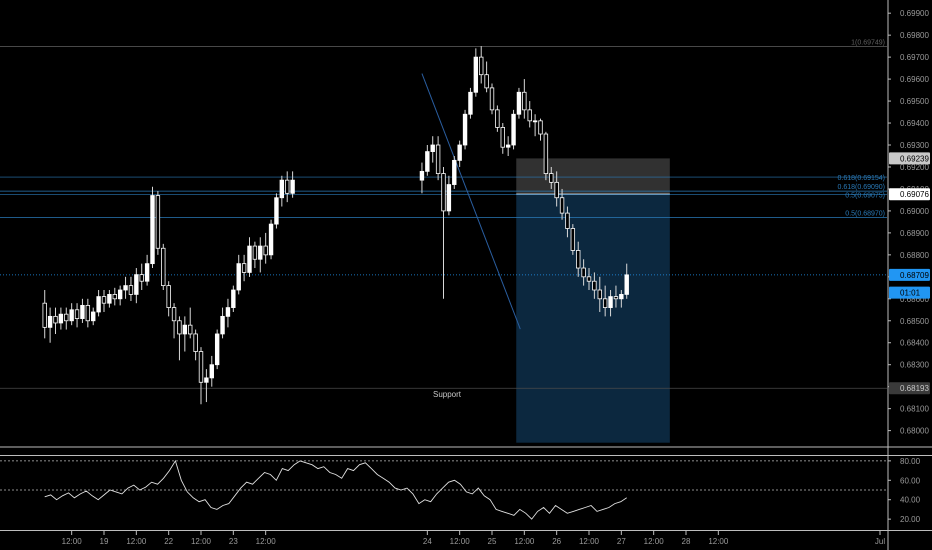 The height and width of the screenshot is (550, 932). What do you see at coordinates (686, 541) in the screenshot?
I see `time-axis-label: 28` at bounding box center [686, 541].